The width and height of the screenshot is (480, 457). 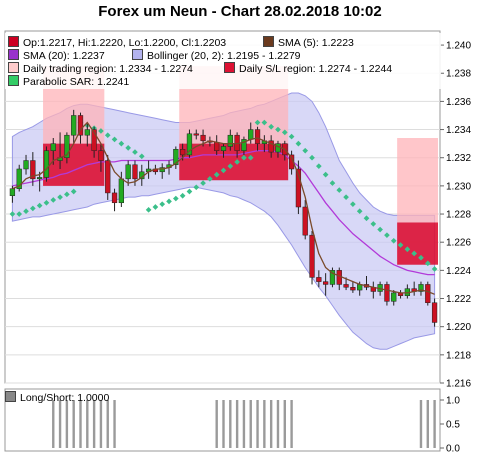 What do you see at coordinates (458, 215) in the screenshot?
I see `y-tick-label: 1.228` at bounding box center [458, 215].